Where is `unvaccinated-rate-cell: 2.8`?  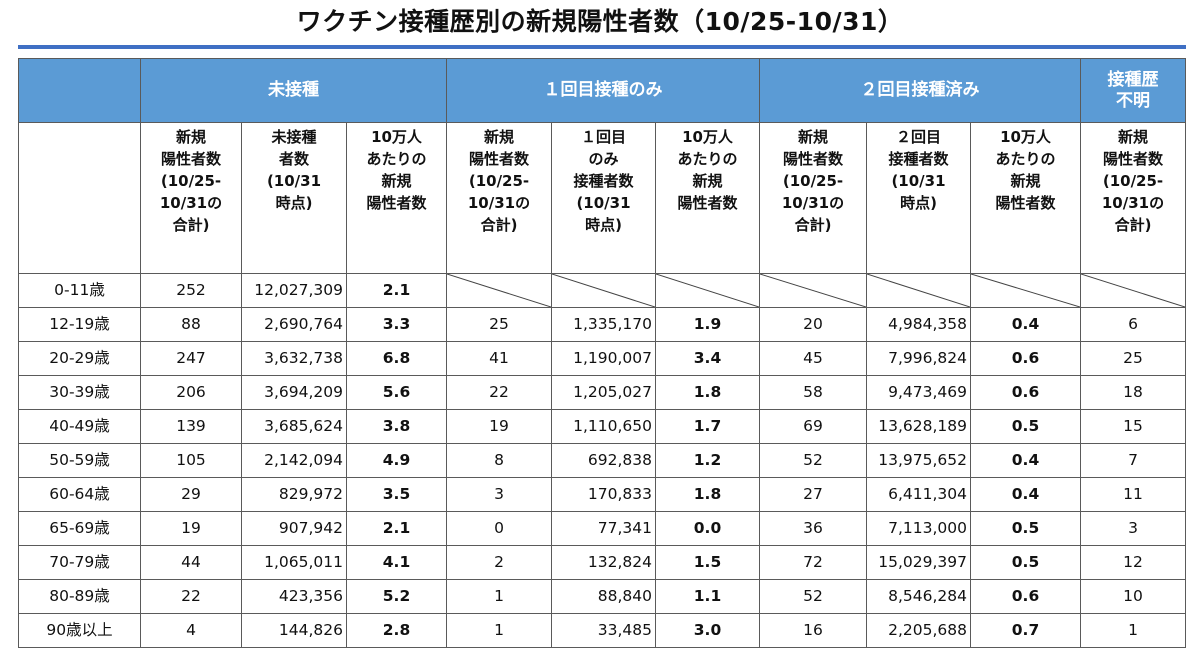 unvaccinated-rate-cell: 2.8 is located at coordinates (396, 630).